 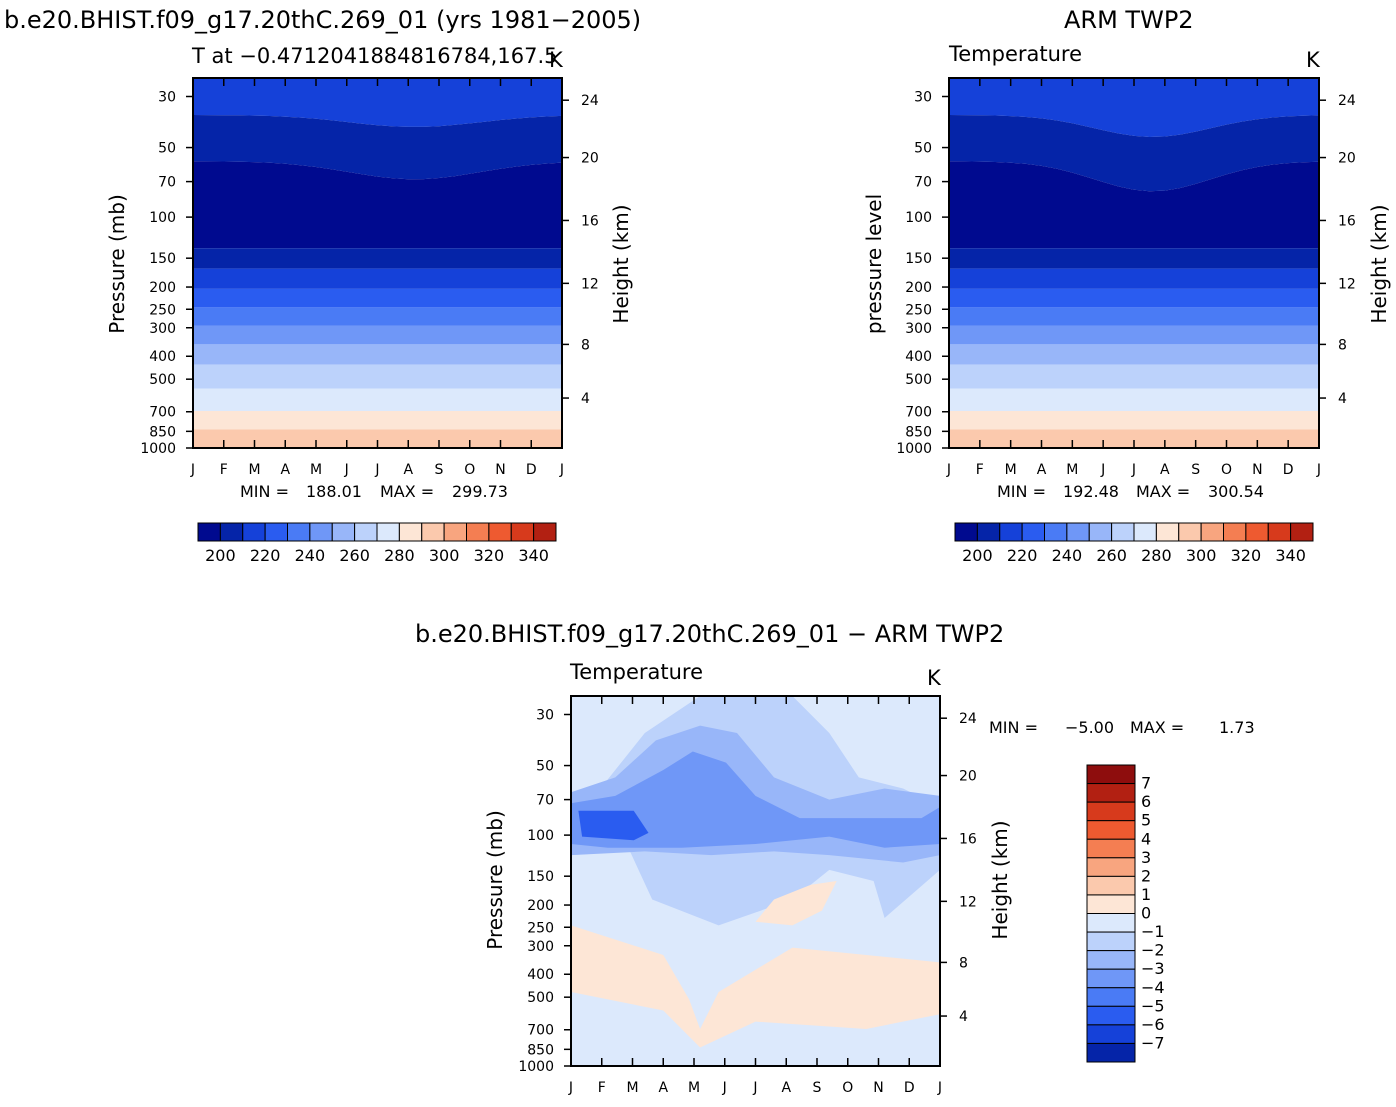 I want to click on y-tick-label: 400, so click(x=540, y=975).